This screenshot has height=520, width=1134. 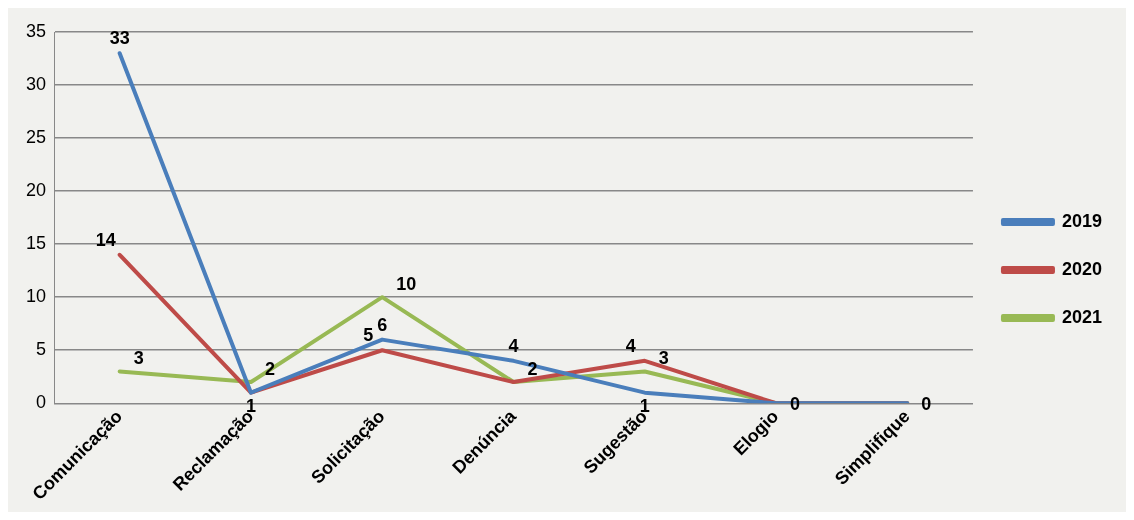 What do you see at coordinates (1081, 268) in the screenshot?
I see `legend-label: 2020` at bounding box center [1081, 268].